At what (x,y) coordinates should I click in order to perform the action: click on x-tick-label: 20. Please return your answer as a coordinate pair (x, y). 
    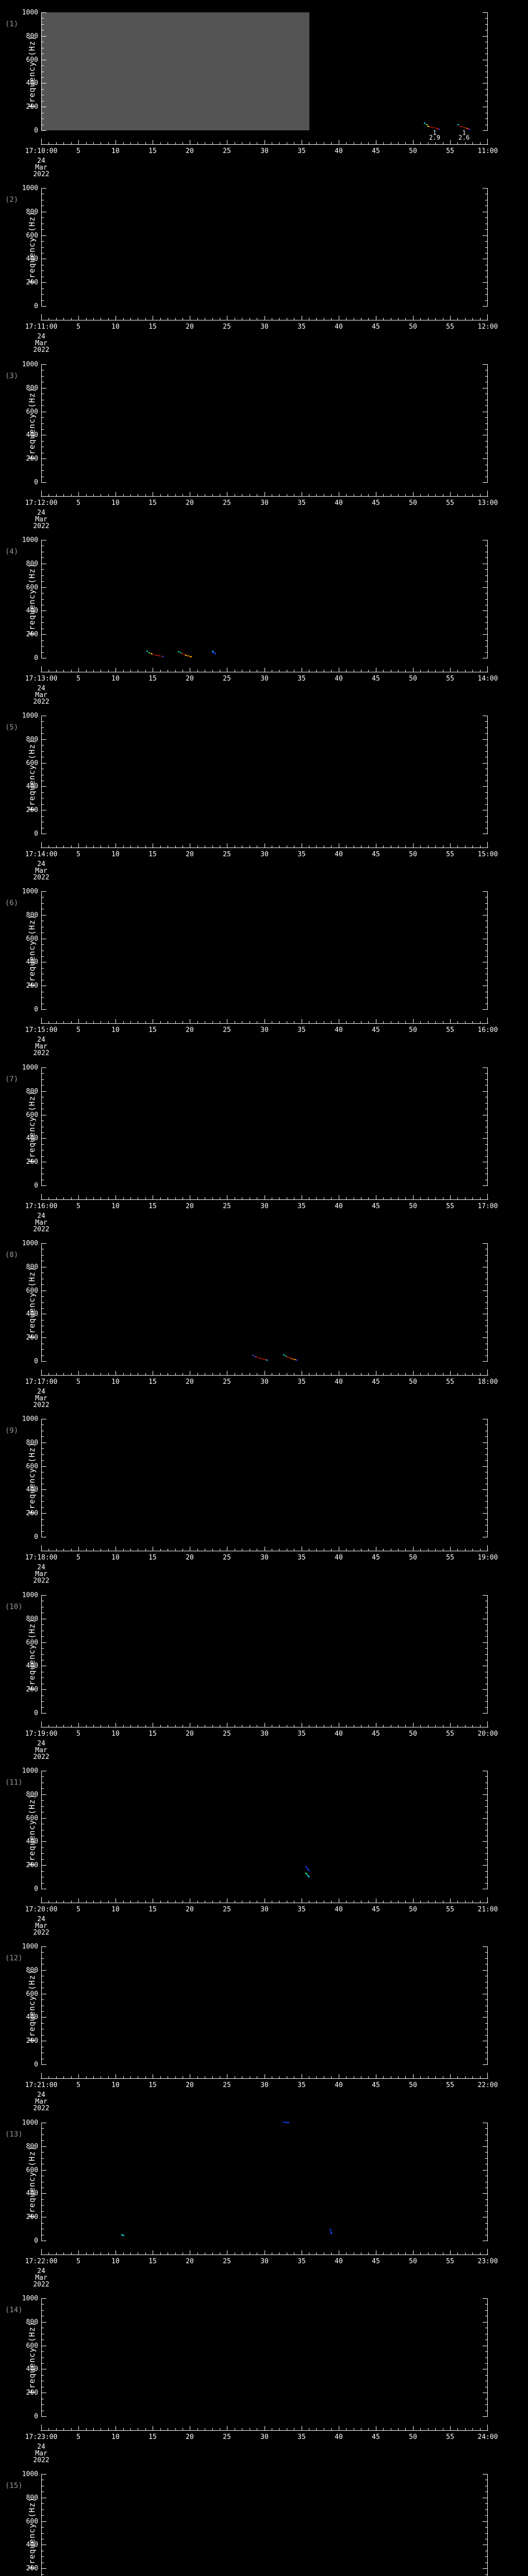
    Looking at the image, I should click on (190, 2085).